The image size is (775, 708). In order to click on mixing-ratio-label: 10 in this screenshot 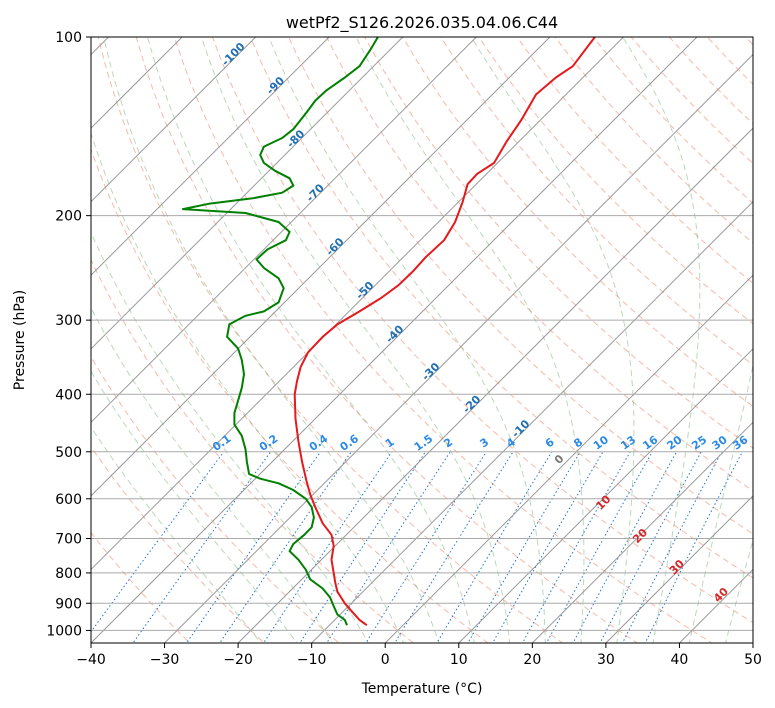, I will do `click(601, 443)`.